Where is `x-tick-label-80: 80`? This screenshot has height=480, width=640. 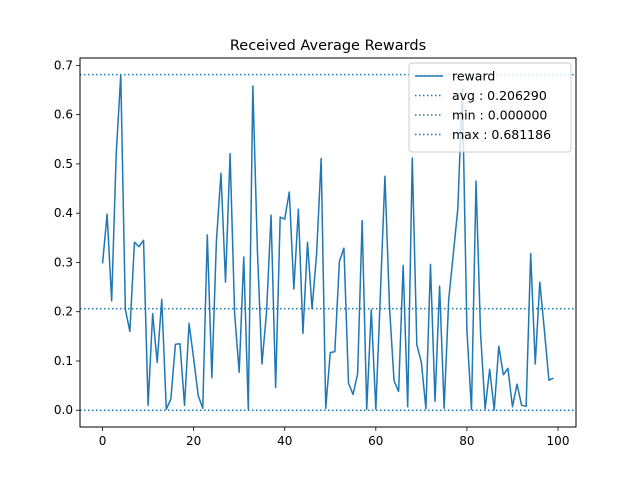
x-tick-label-80: 80 is located at coordinates (466, 441).